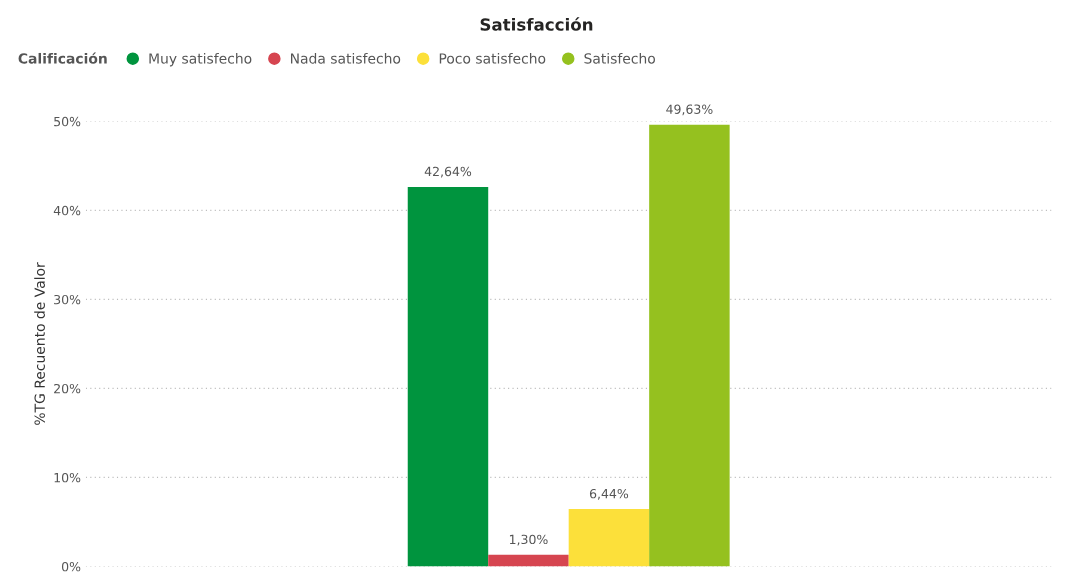  What do you see at coordinates (528, 540) in the screenshot?
I see `data-label: 1,30%` at bounding box center [528, 540].